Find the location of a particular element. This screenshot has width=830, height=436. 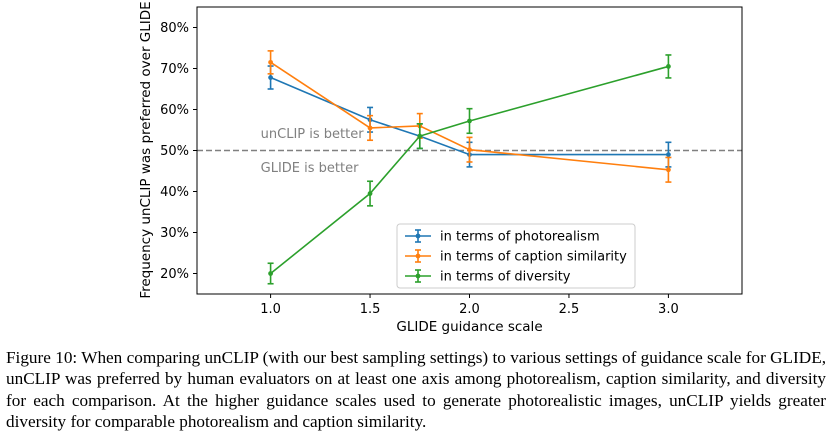

legend-entry-label: in terms of caption similarity is located at coordinates (533, 257).